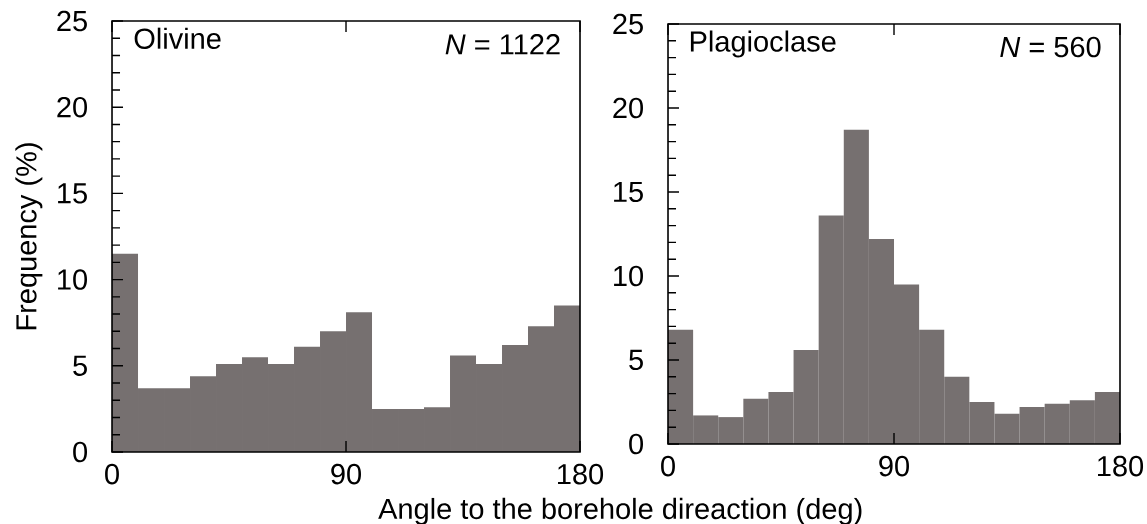  What do you see at coordinates (620, 510) in the screenshot?
I see `x-axis-title: Angle to the borehole direaction (deg)` at bounding box center [620, 510].